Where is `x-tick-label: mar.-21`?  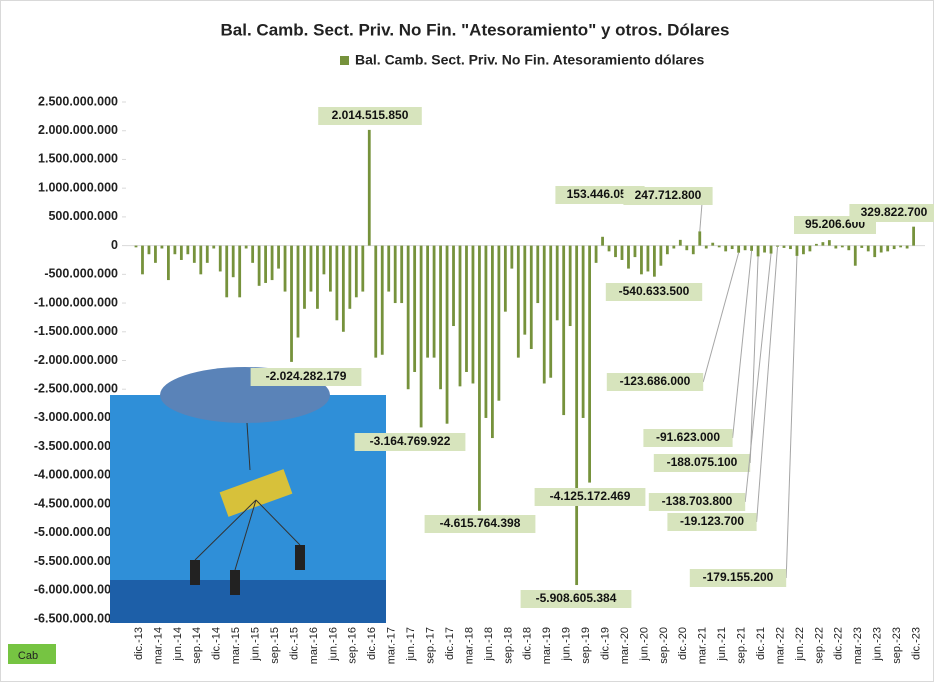 x-tick-label: mar.-21 is located at coordinates (703, 645).